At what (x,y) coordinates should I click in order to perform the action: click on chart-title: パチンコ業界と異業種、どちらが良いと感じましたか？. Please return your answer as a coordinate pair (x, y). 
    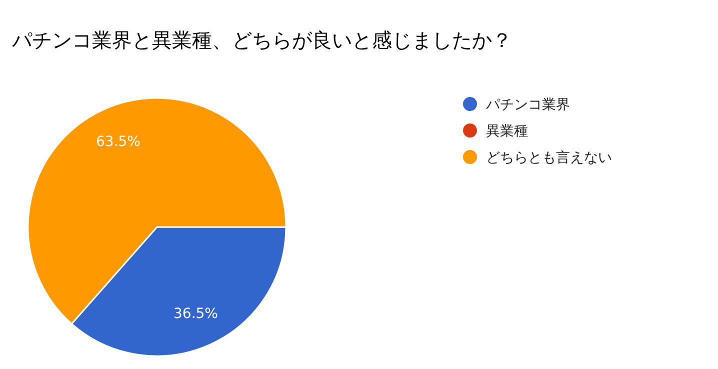
    Looking at the image, I should click on (261, 40).